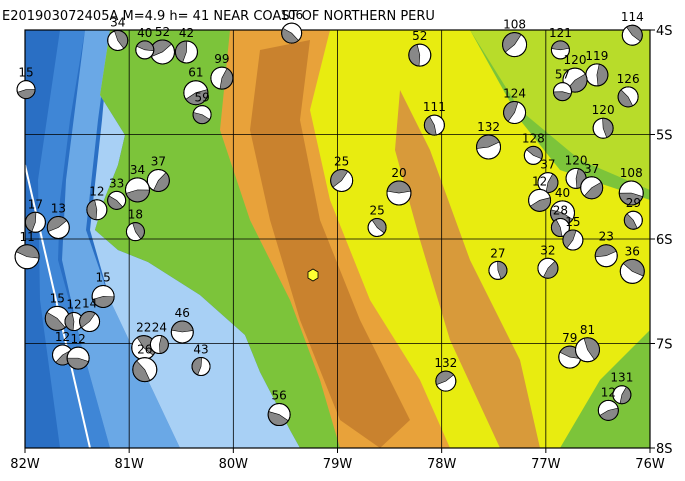  What do you see at coordinates (514, 94) in the screenshot?
I see `depth-label: 124` at bounding box center [514, 94].